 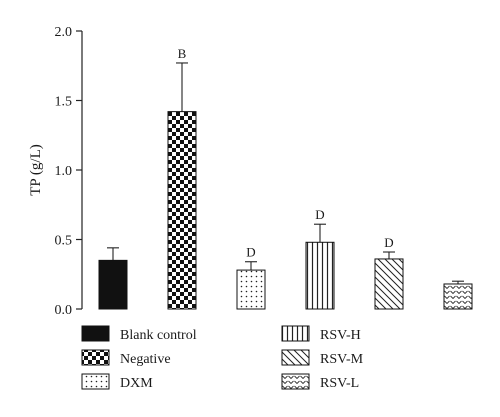 What do you see at coordinates (158, 335) in the screenshot?
I see `legend-label: Blank control` at bounding box center [158, 335].